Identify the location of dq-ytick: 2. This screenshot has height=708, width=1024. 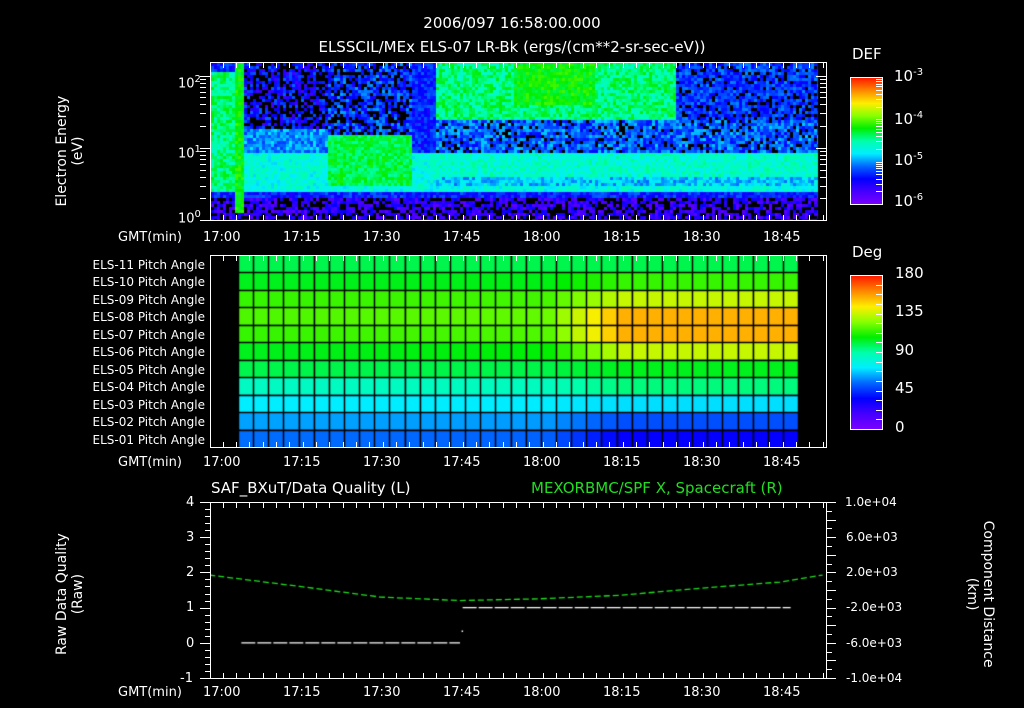
(190, 572).